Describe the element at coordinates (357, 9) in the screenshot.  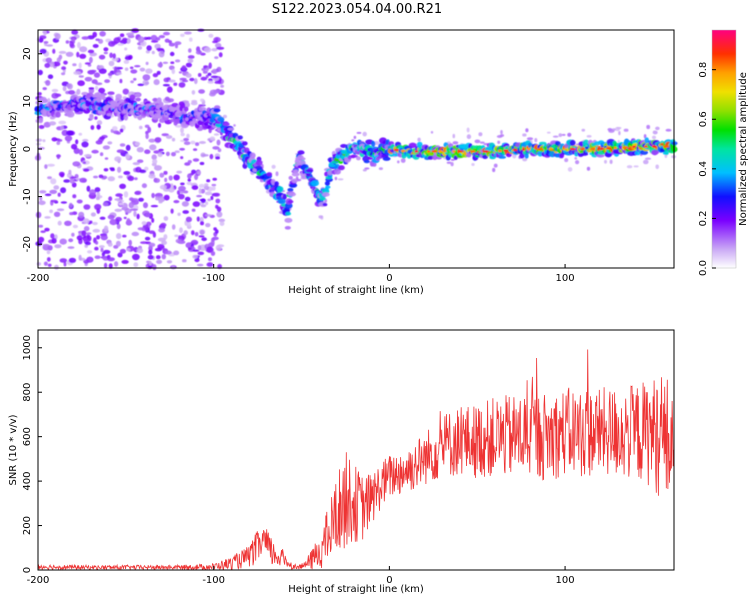
I see `page-title: S122.2023.054.04.00.R21` at that location.